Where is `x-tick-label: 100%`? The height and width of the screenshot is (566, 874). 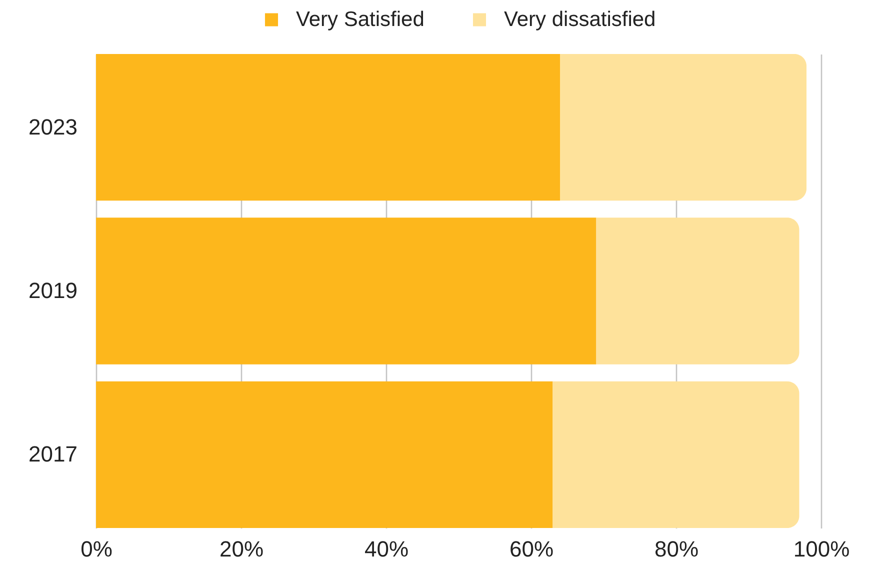
x-tick-label: 100% is located at coordinates (821, 549).